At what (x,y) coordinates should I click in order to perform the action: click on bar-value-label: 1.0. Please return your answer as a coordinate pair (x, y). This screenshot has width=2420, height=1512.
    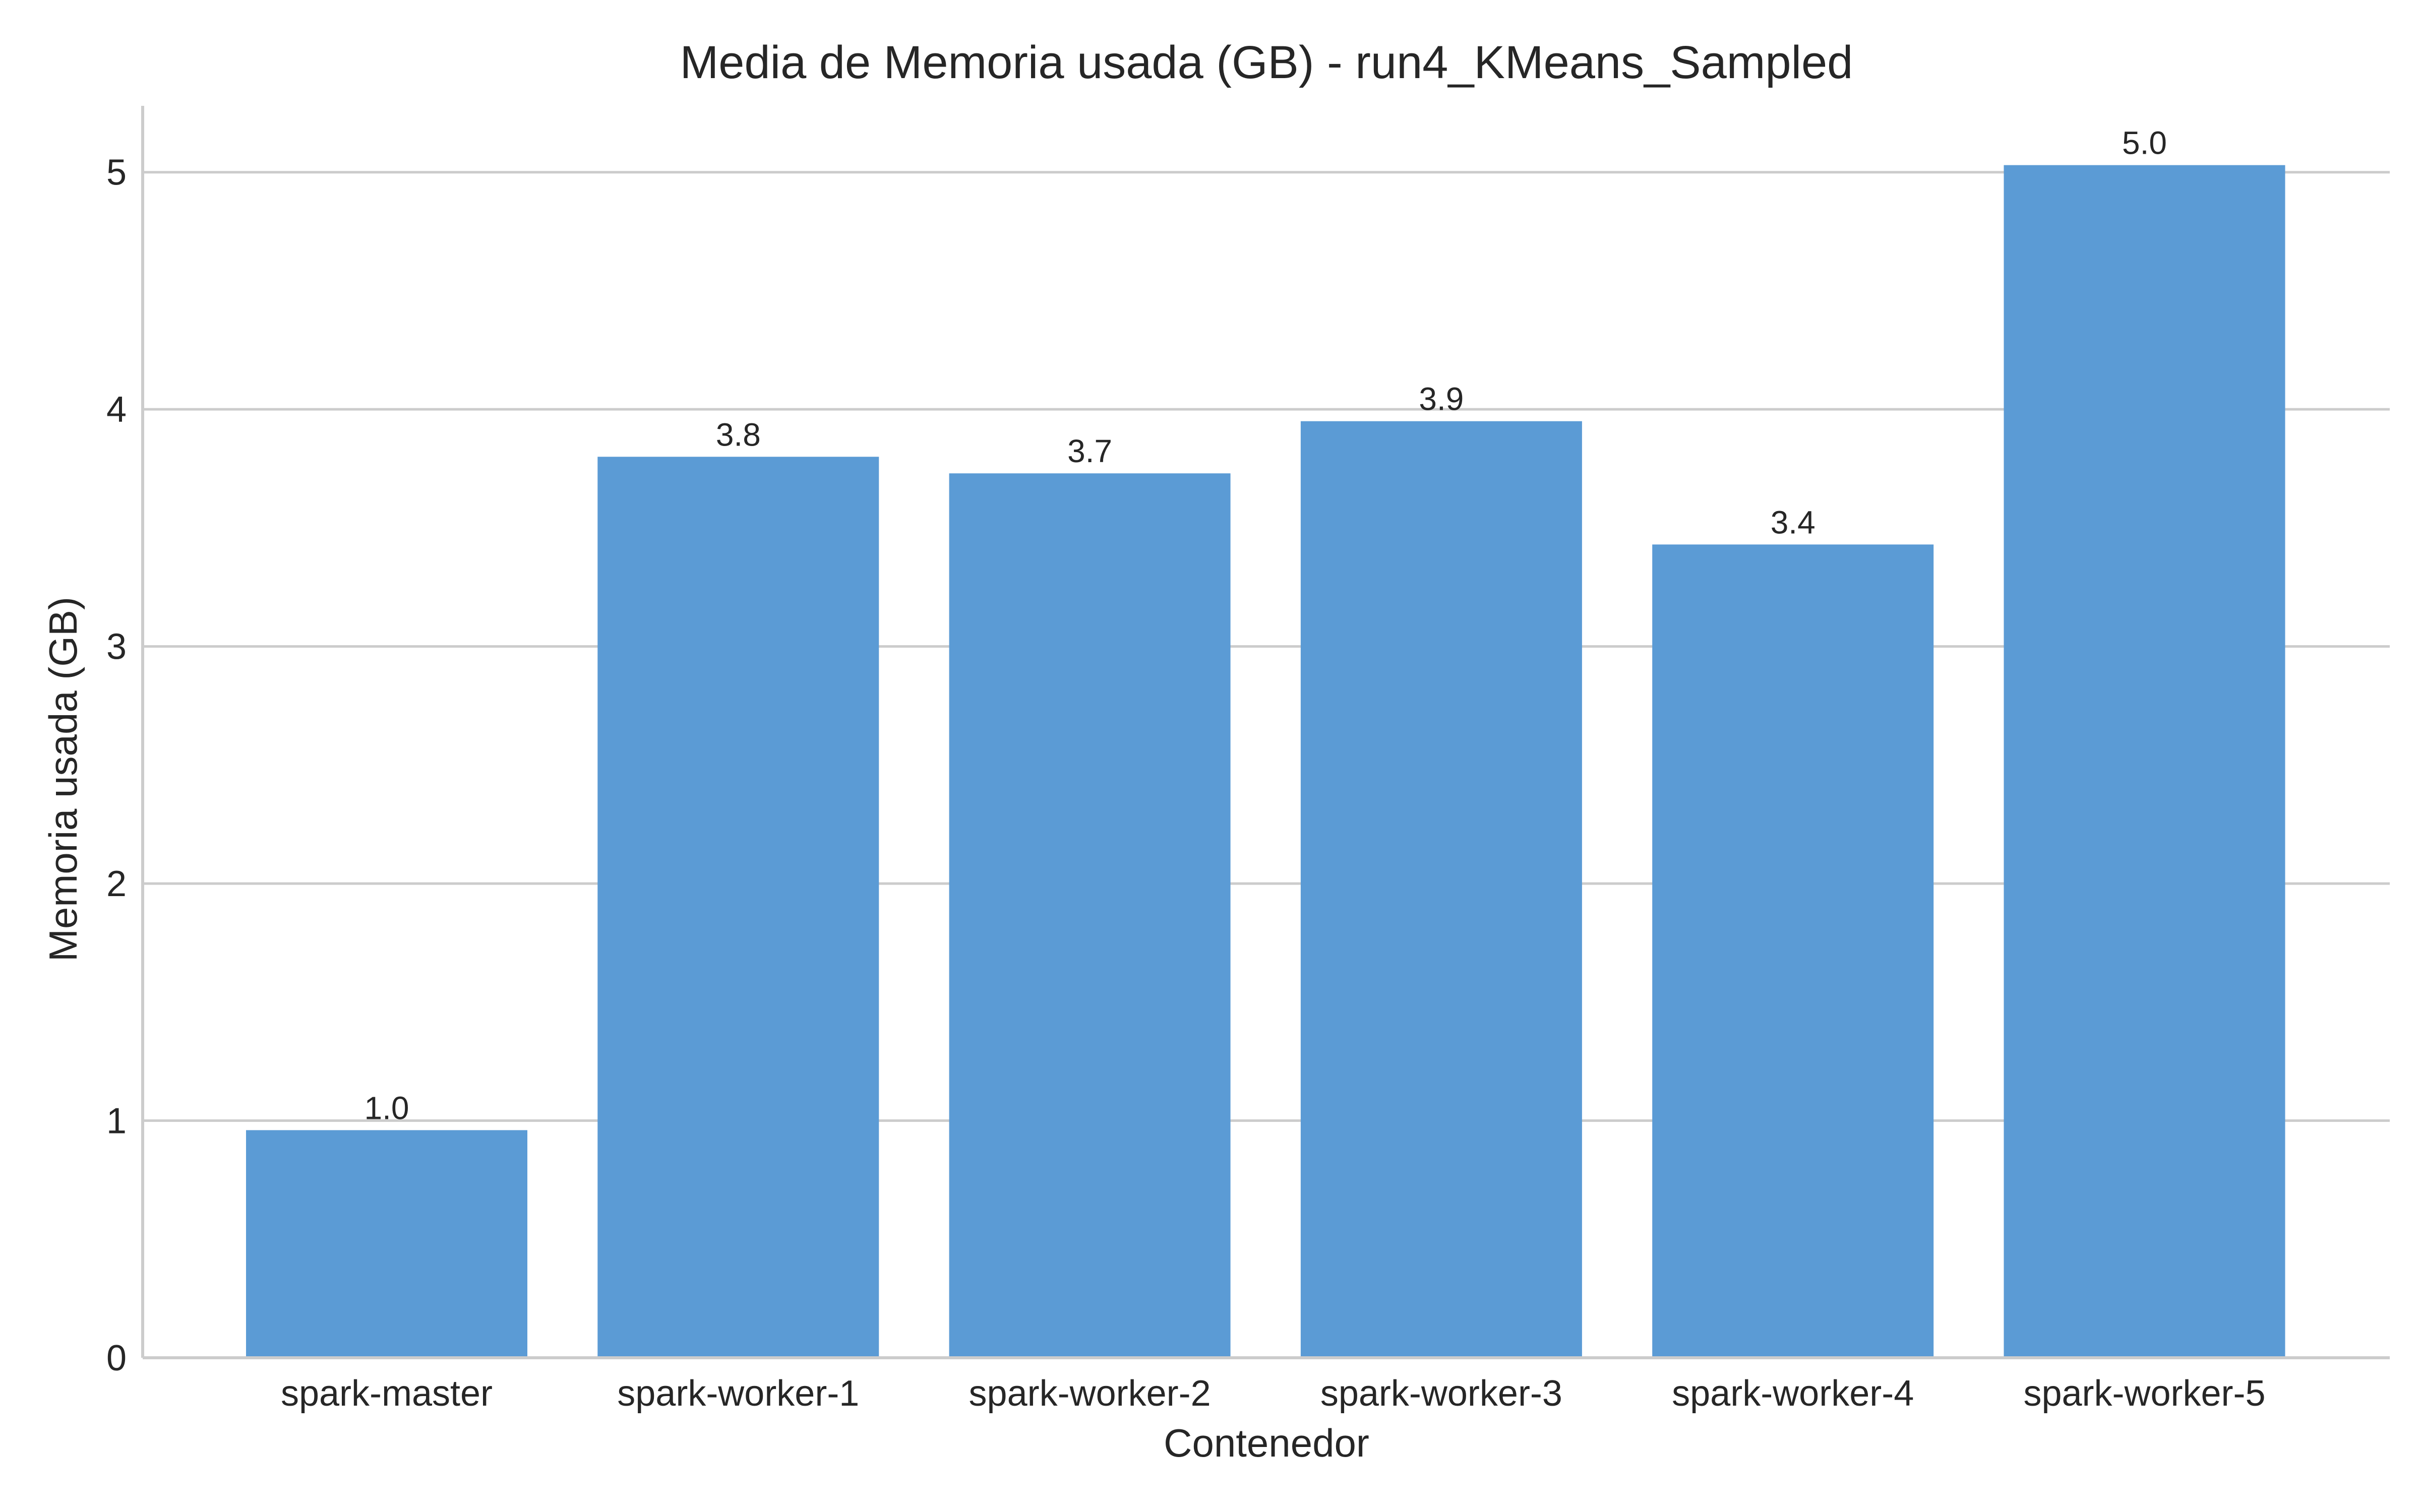
    Looking at the image, I should click on (387, 1108).